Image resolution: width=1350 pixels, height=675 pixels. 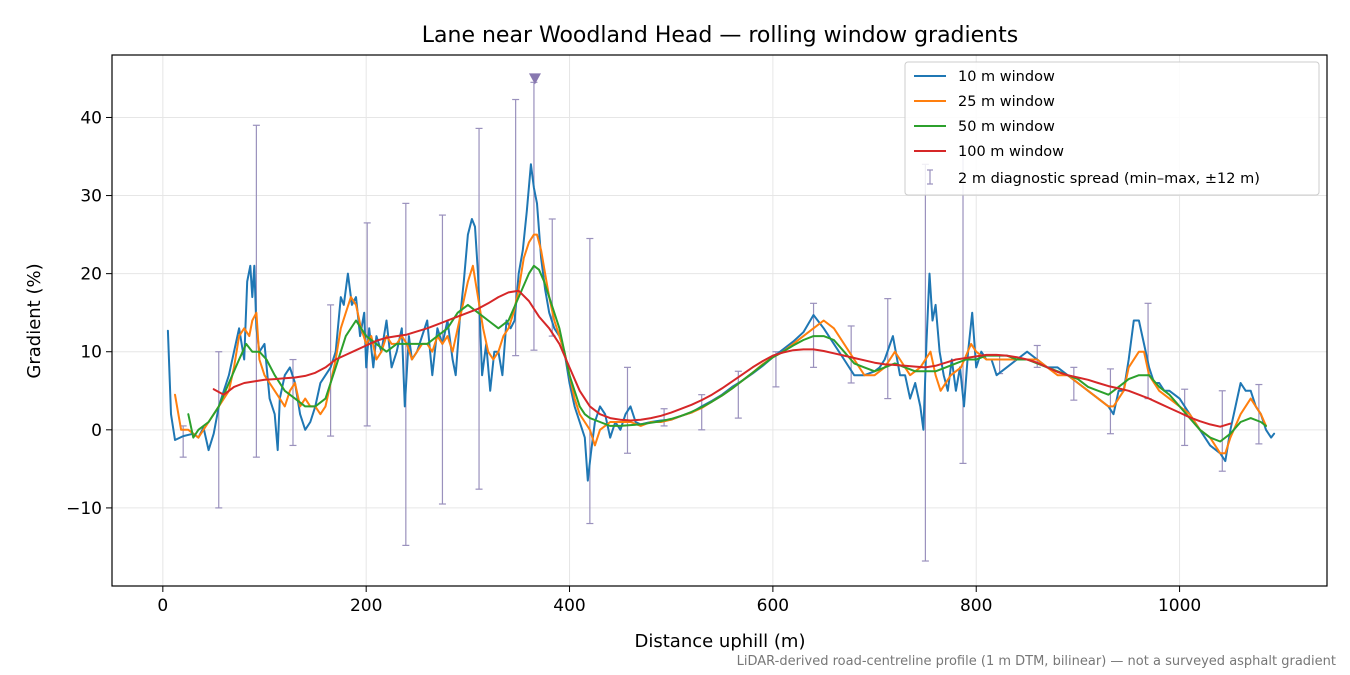 I want to click on x-tick-label: 1000, so click(x=1179, y=606).